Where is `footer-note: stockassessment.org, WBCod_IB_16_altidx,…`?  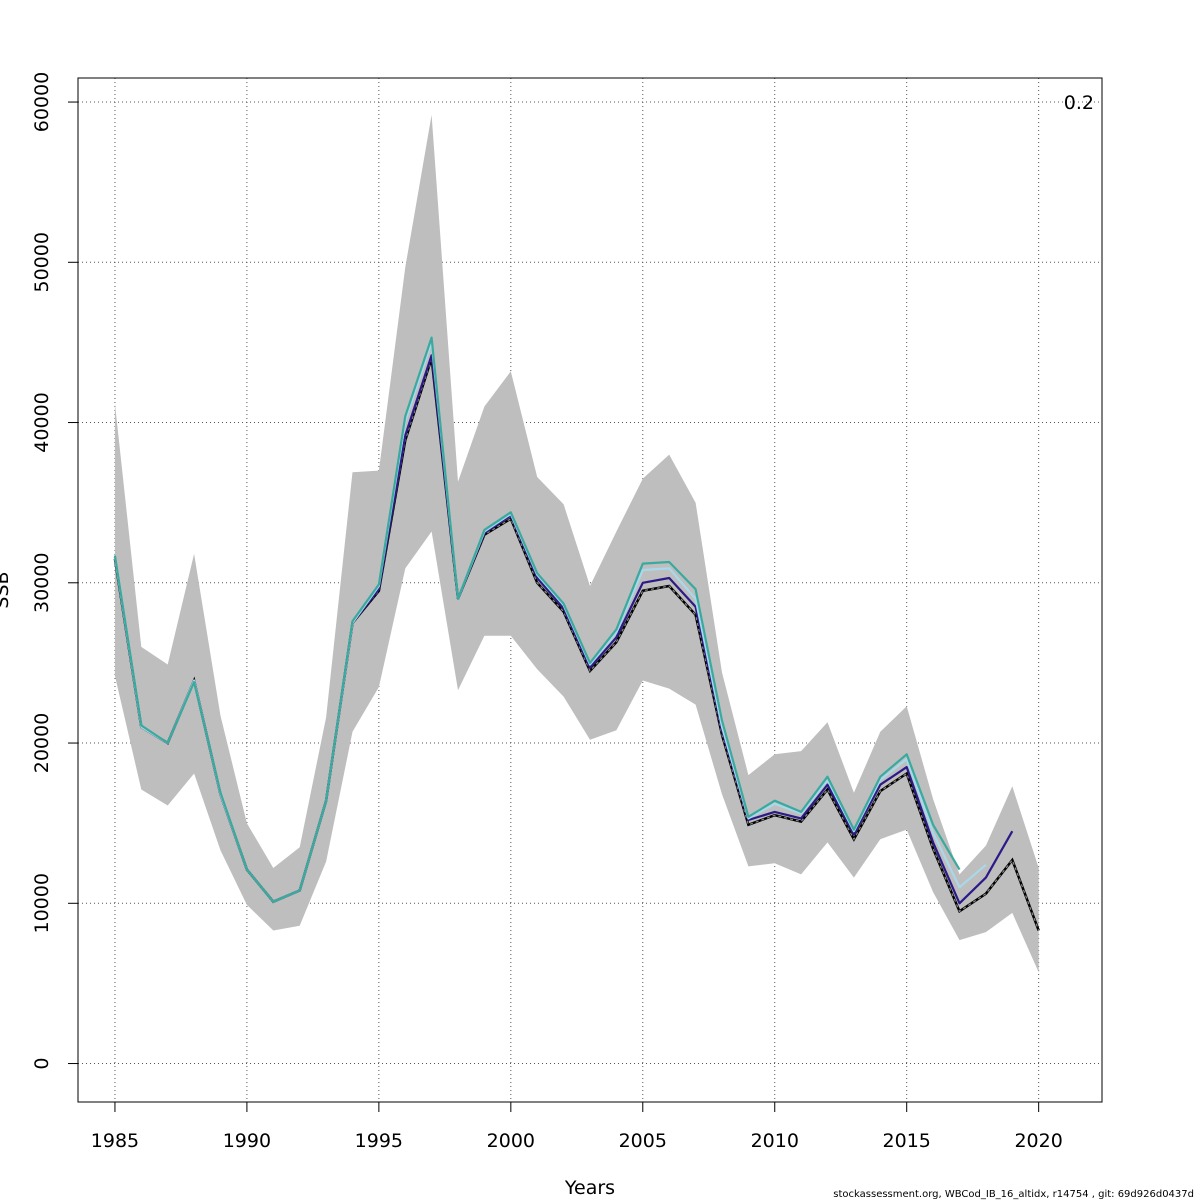 footer-note: stockassessment.org, WBCod_IB_16_altidx,… is located at coordinates (1013, 1194).